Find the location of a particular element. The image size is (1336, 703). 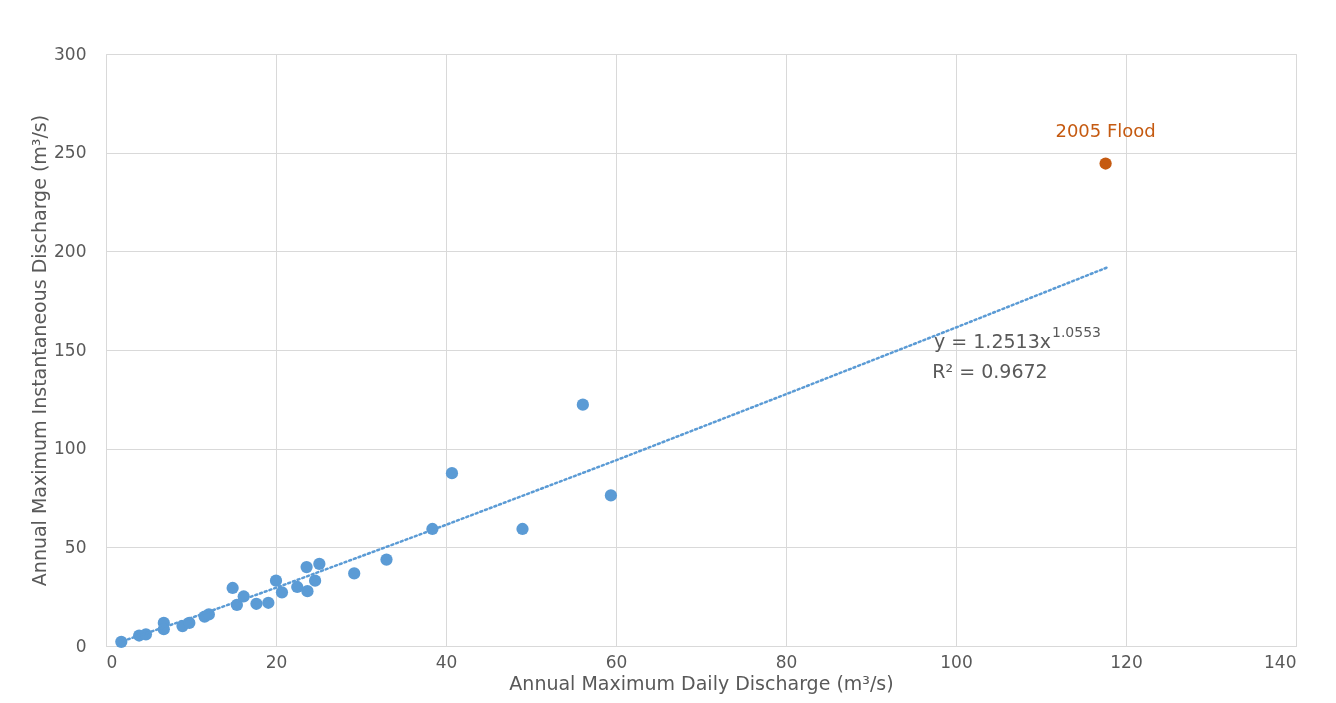

x-tick-label: 0 is located at coordinates (112, 661).